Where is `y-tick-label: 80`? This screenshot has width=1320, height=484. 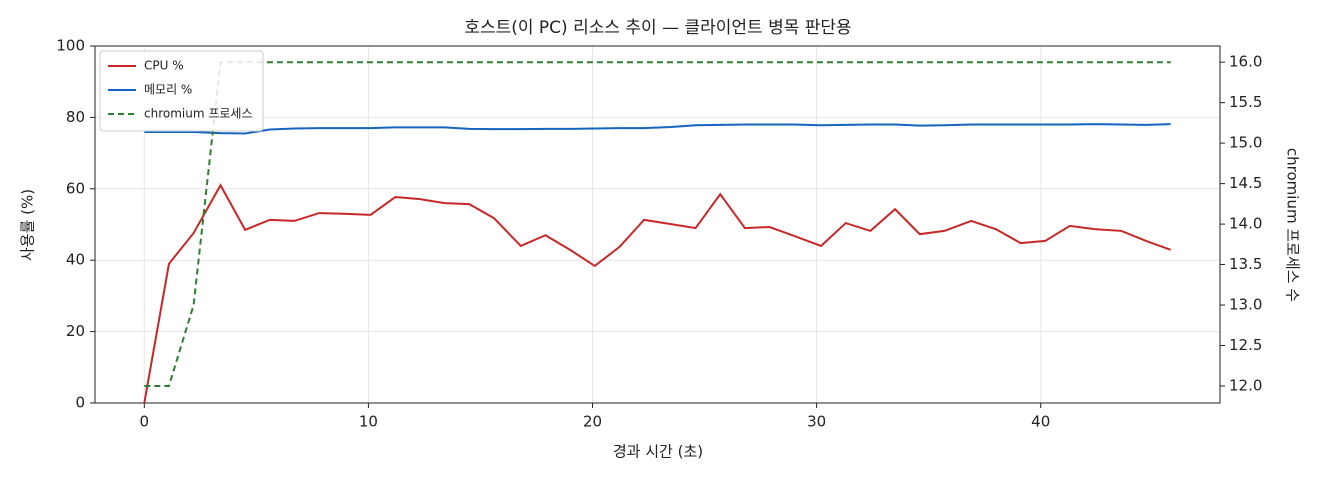 y-tick-label: 80 is located at coordinates (75, 117).